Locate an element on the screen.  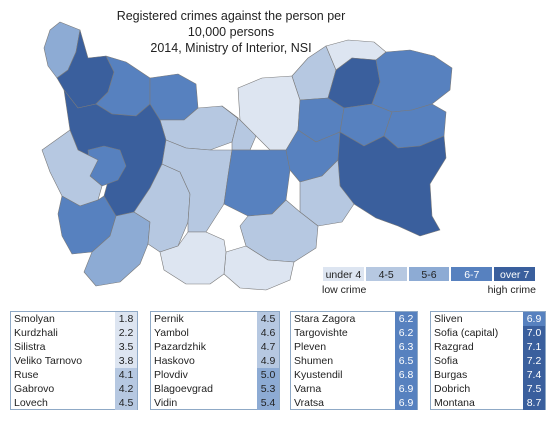
table-row: Pleven 6.3 is located at coordinates (354, 347).